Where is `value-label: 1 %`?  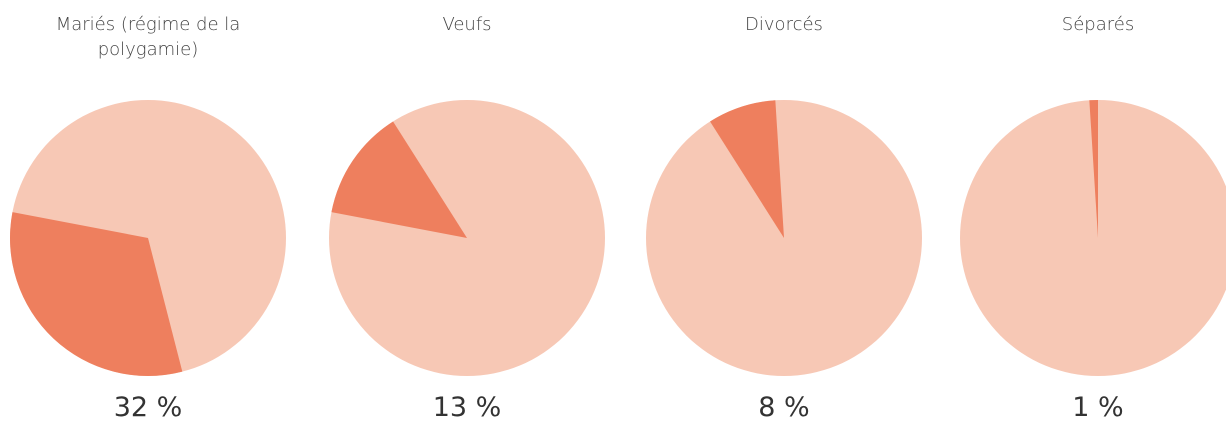
value-label: 1 % is located at coordinates (1098, 407).